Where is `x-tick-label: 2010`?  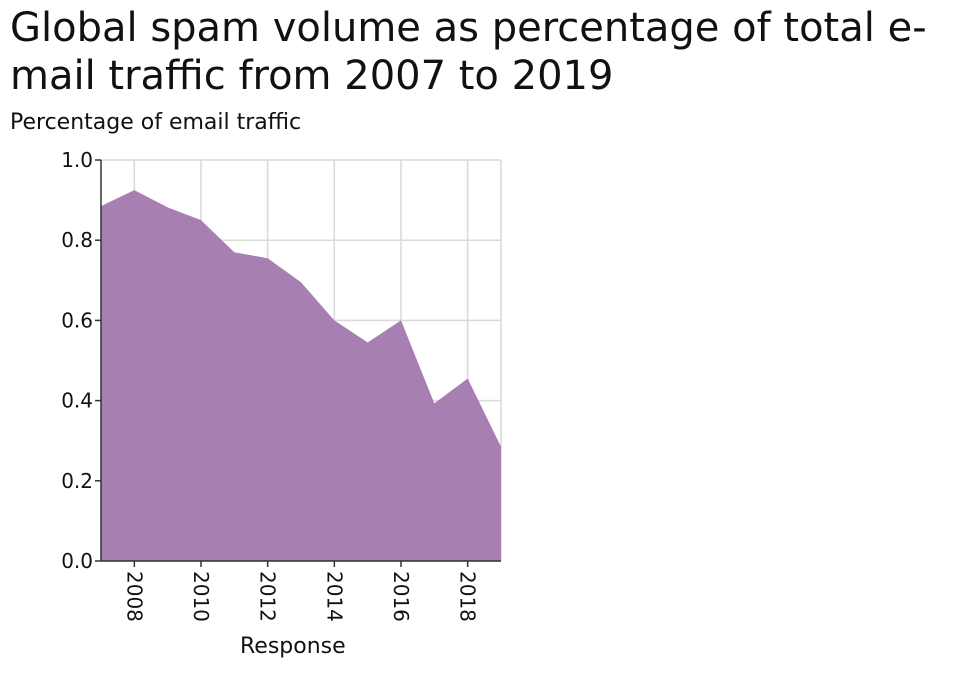
x-tick-label: 2010 is located at coordinates (201, 596).